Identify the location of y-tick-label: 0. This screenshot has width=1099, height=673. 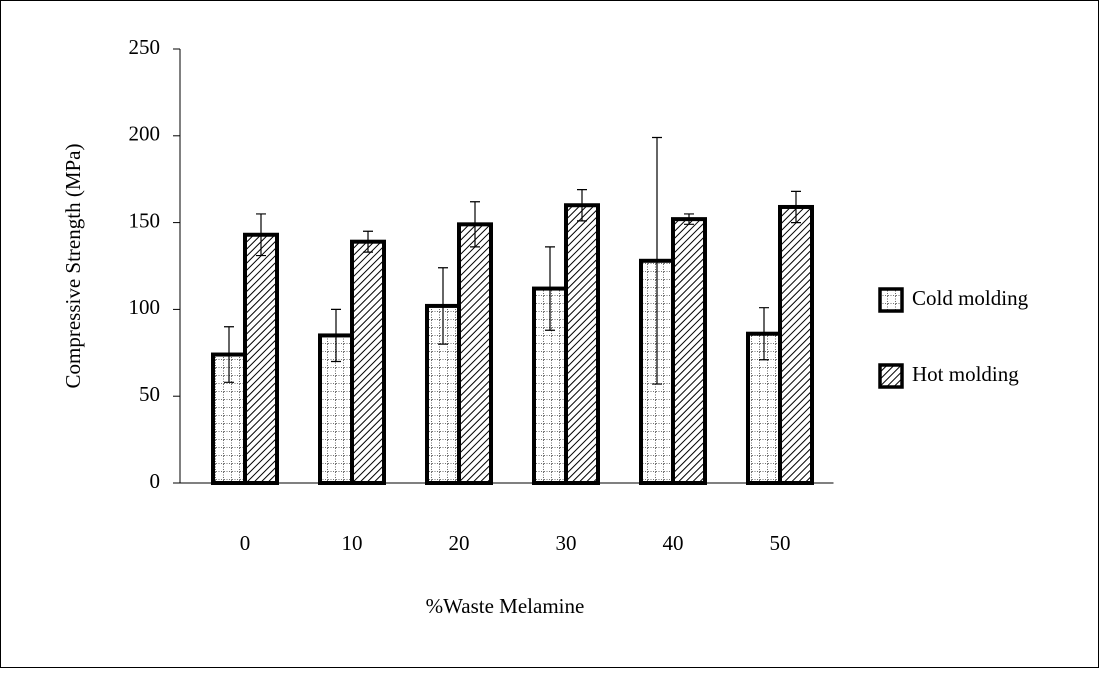
(155, 481).